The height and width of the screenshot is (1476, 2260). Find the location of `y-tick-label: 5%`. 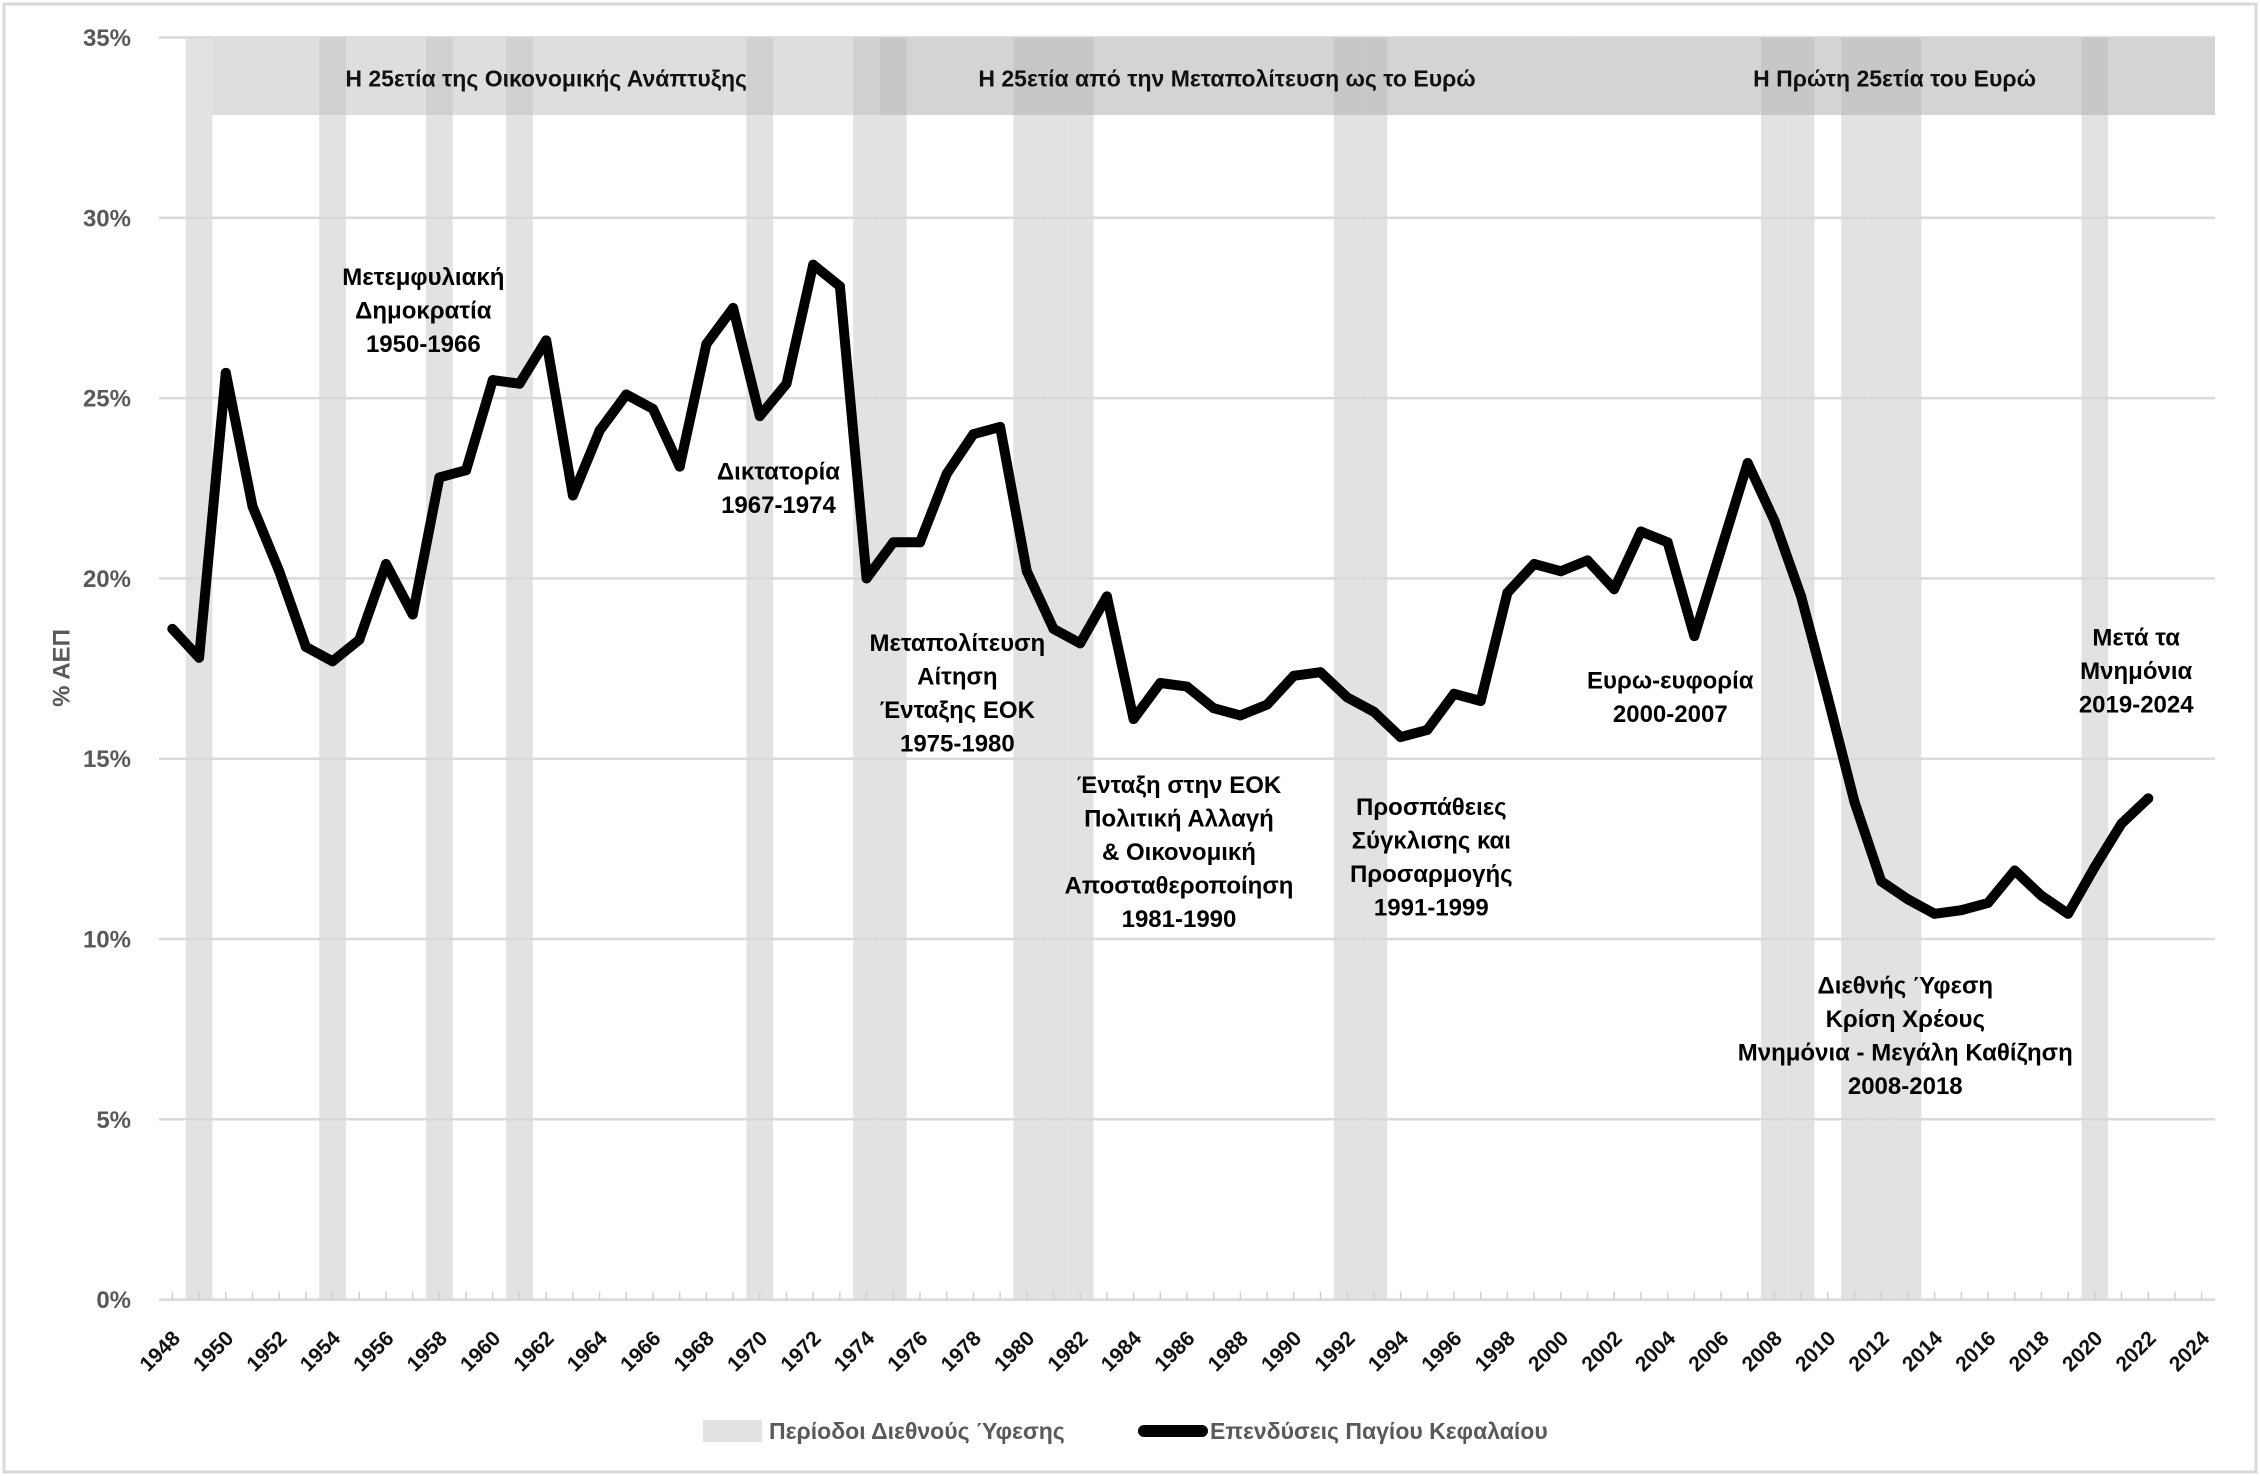

y-tick-label: 5% is located at coordinates (113, 1120).